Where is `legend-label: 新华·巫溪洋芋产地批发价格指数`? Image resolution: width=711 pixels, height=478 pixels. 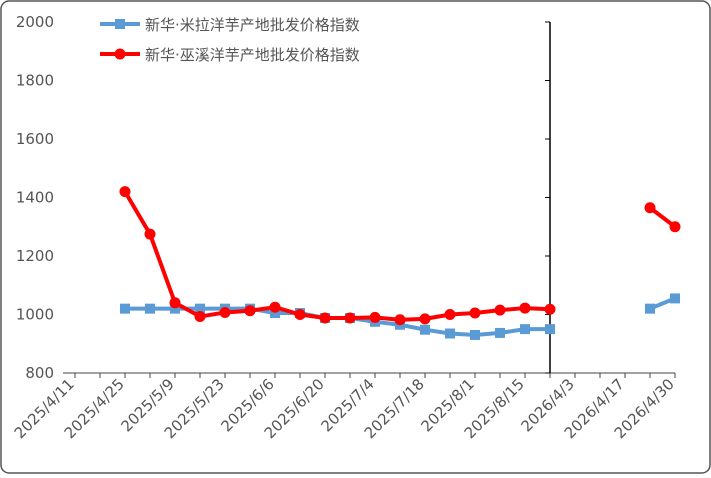 legend-label: 新华·巫溪洋芋产地批发价格指数 is located at coordinates (252, 55).